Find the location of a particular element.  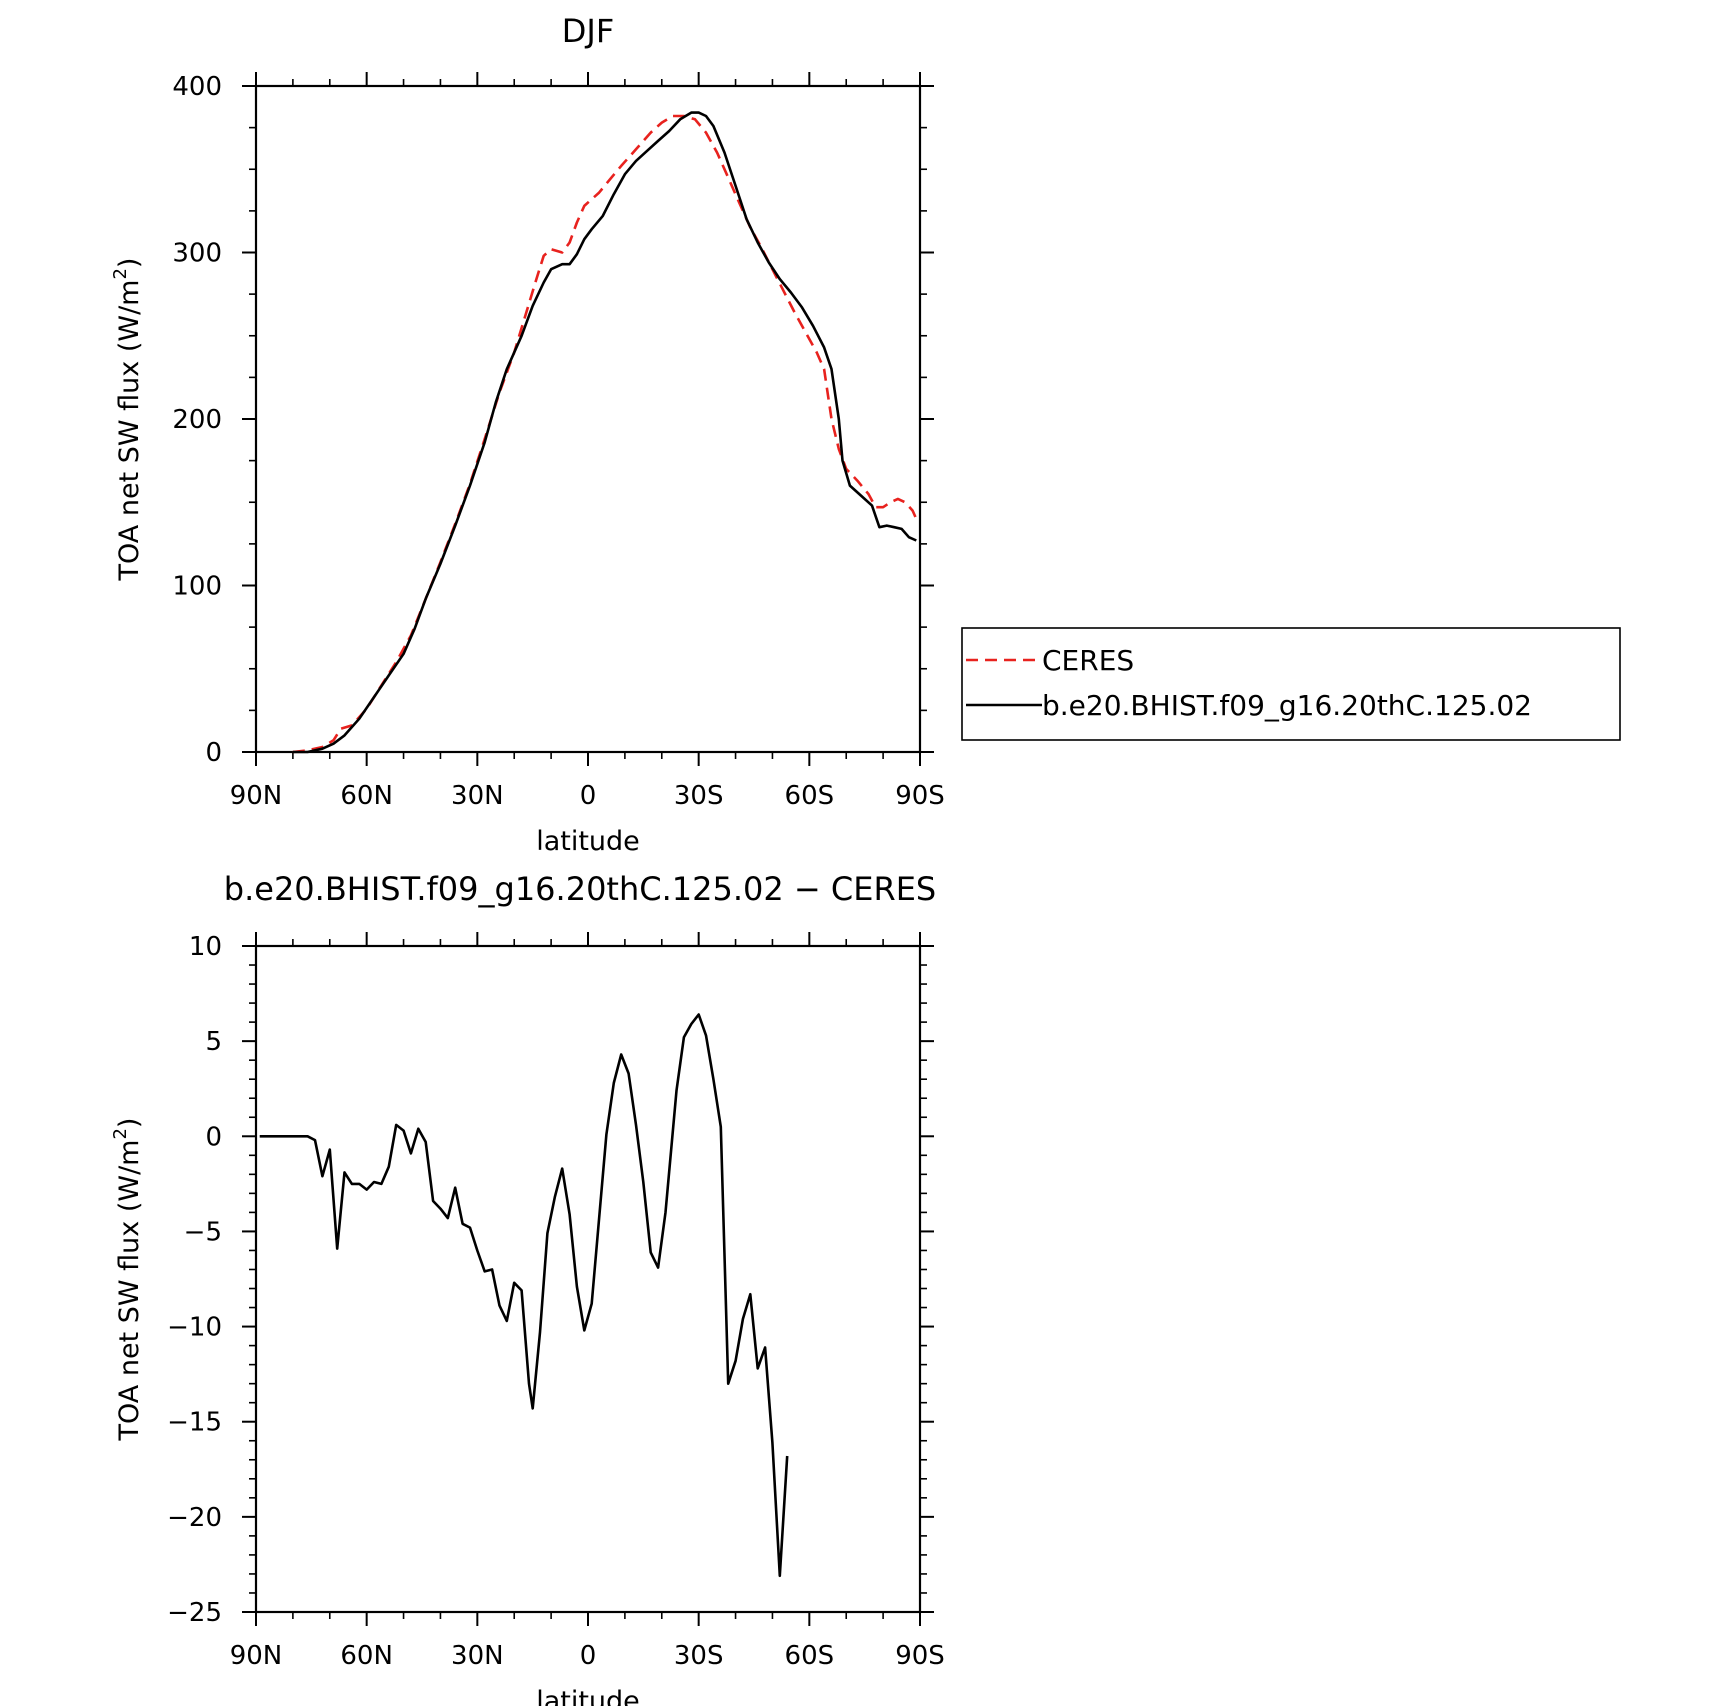

y-tick-label: 5 is located at coordinates (213, 1042).